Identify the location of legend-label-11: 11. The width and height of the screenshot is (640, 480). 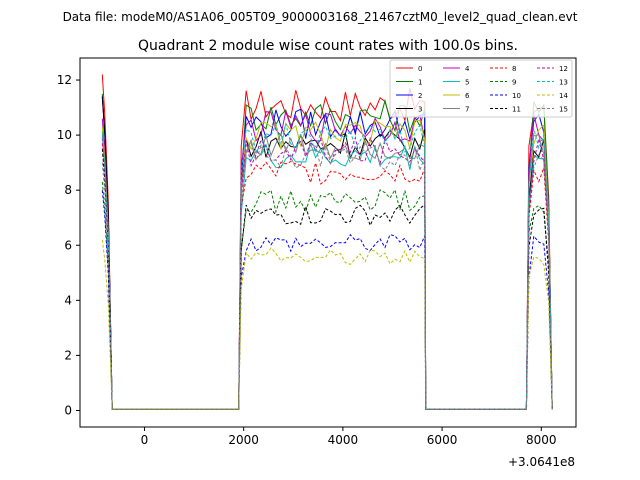
(516, 110).